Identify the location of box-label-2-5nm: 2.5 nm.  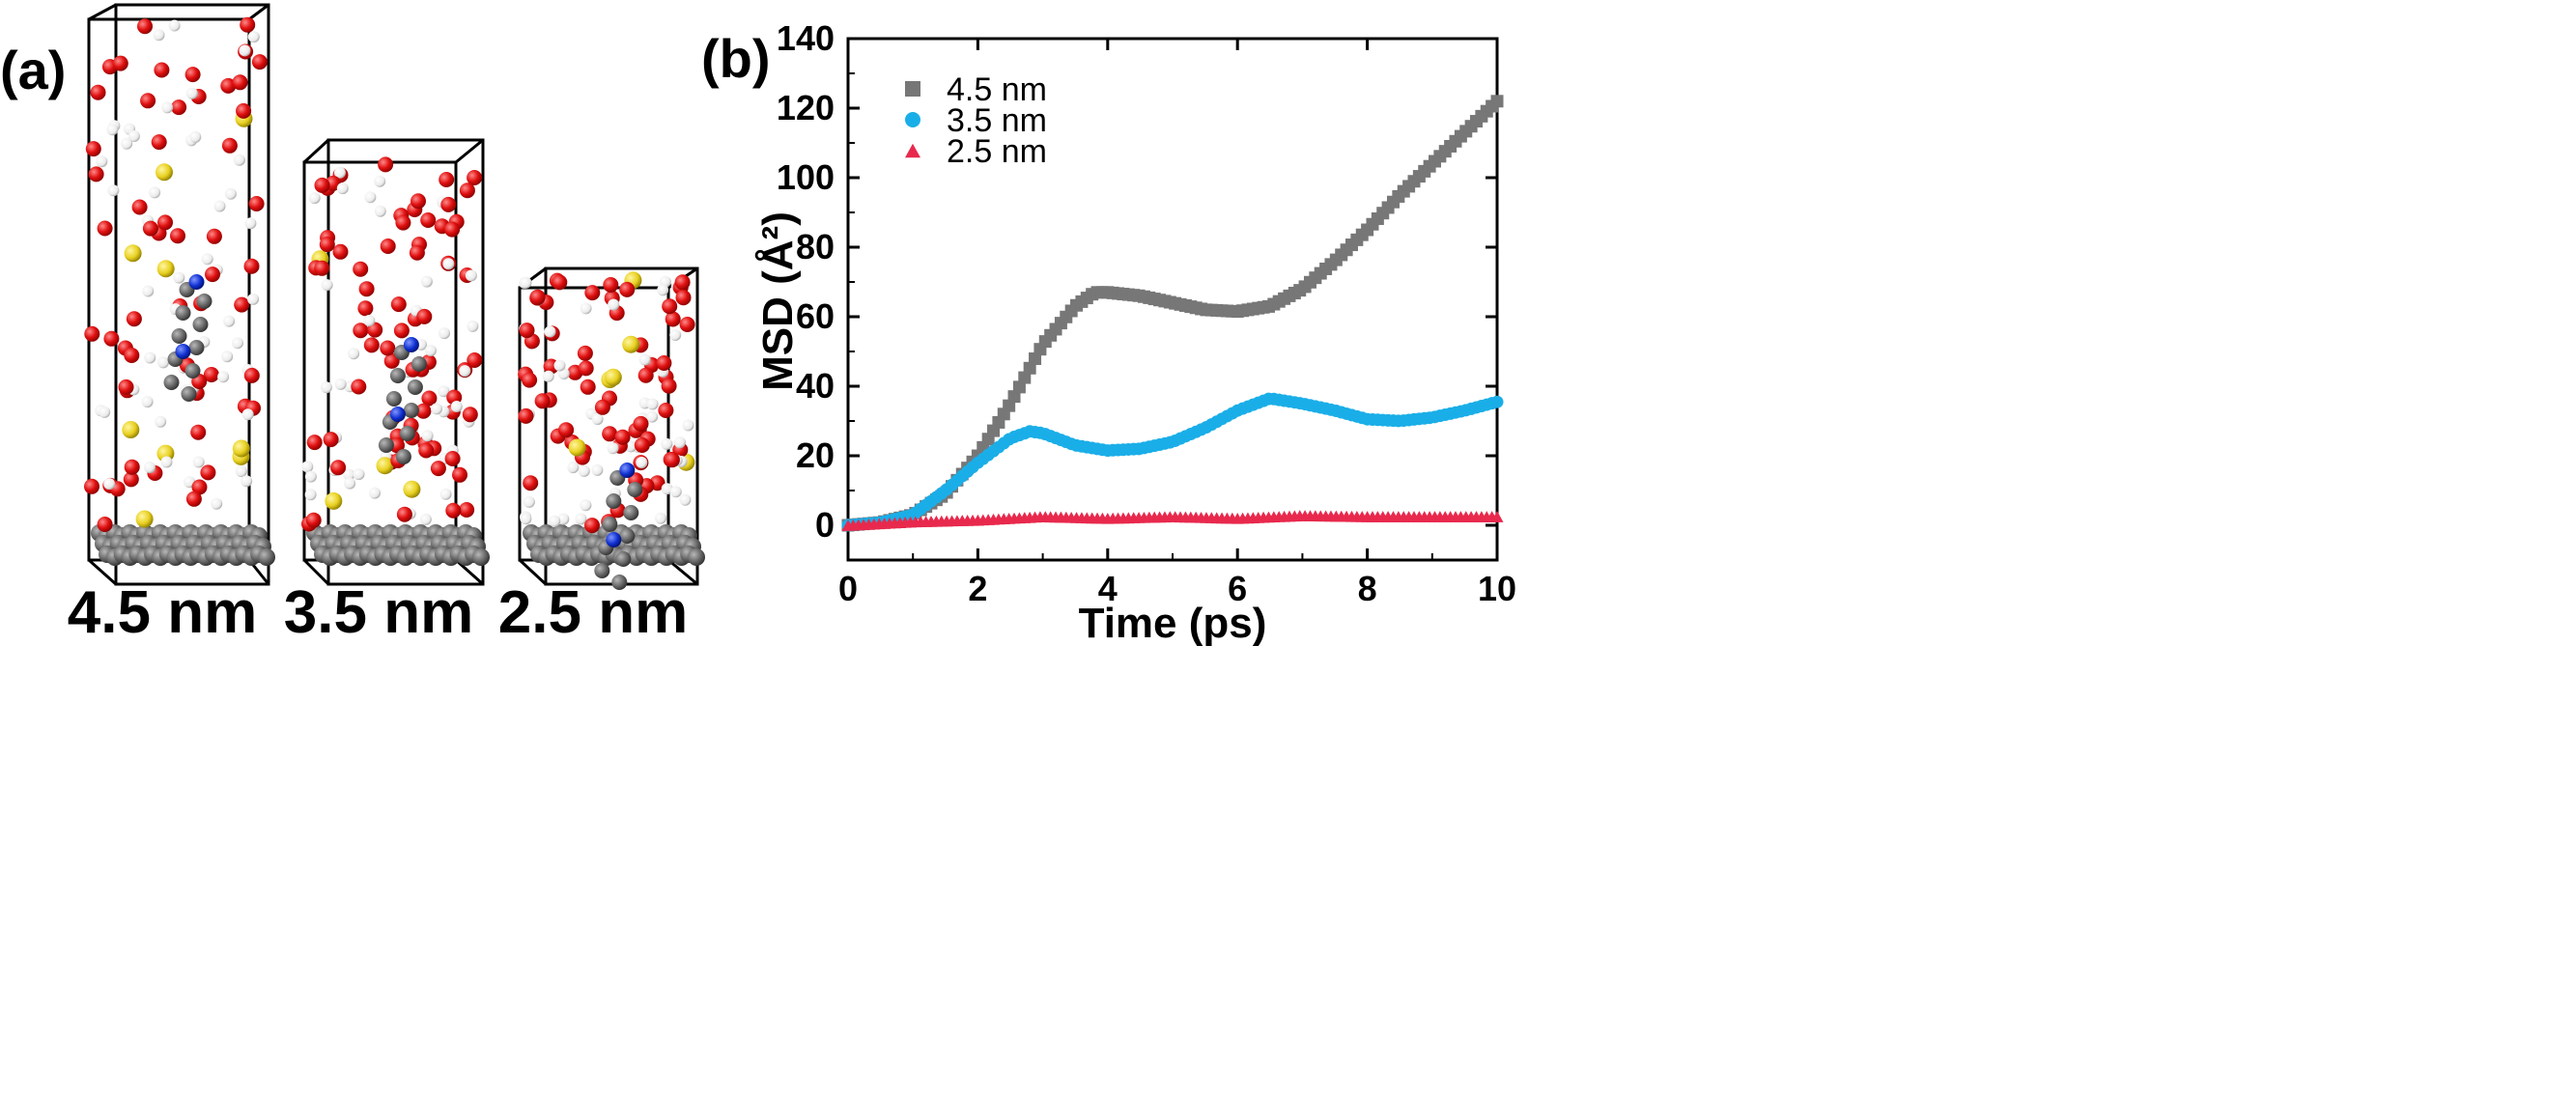
(593, 612).